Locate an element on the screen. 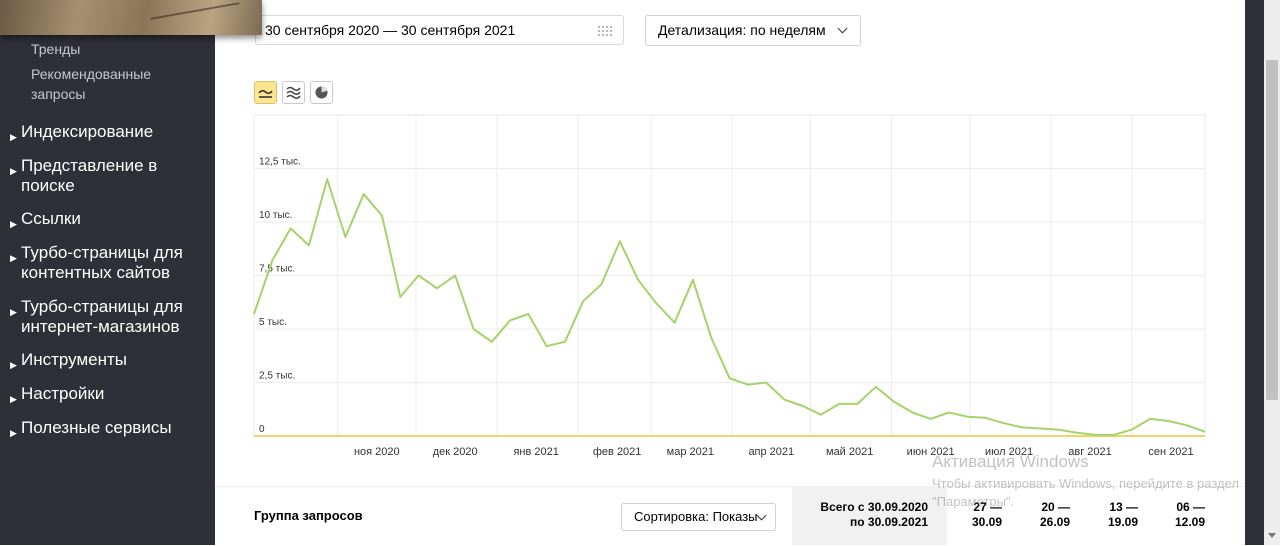  sidebar-item-search-appearance: ▶ Представление в поиске is located at coordinates (85, 176).